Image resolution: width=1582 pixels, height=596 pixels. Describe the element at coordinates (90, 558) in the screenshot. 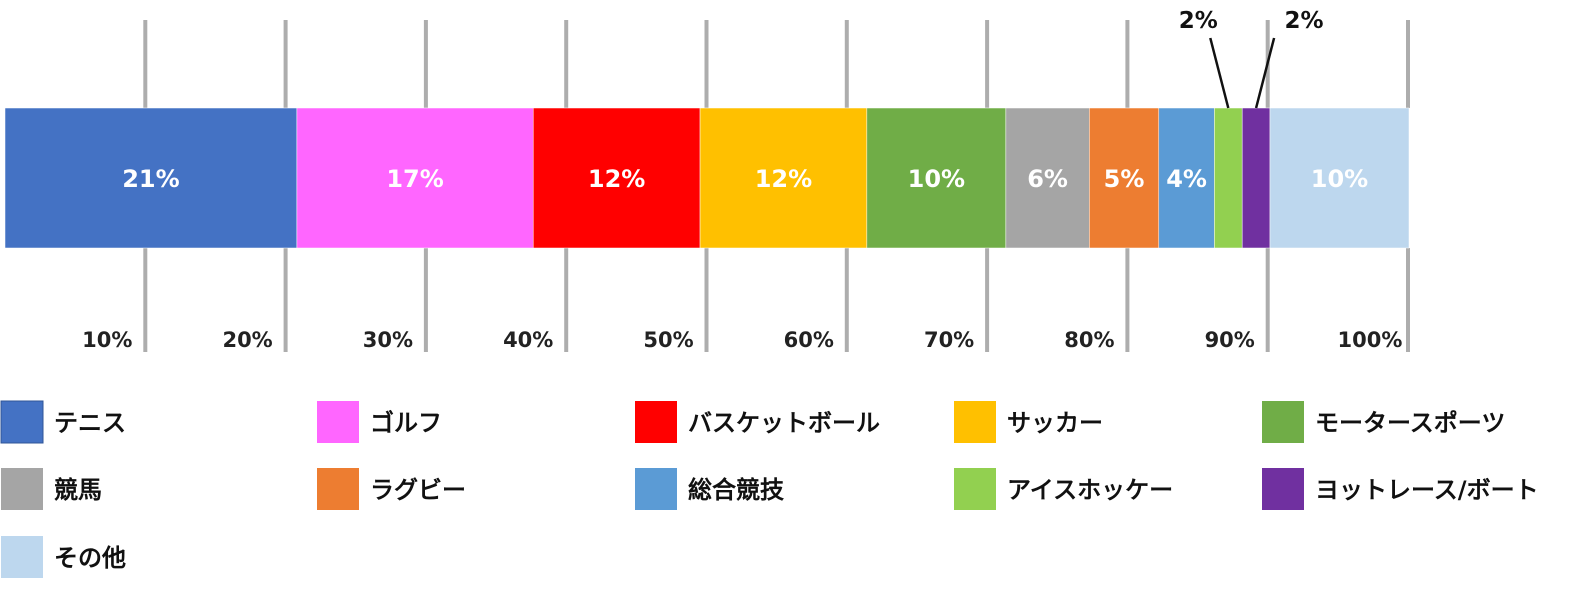

I see `legend-label-11: その他` at that location.